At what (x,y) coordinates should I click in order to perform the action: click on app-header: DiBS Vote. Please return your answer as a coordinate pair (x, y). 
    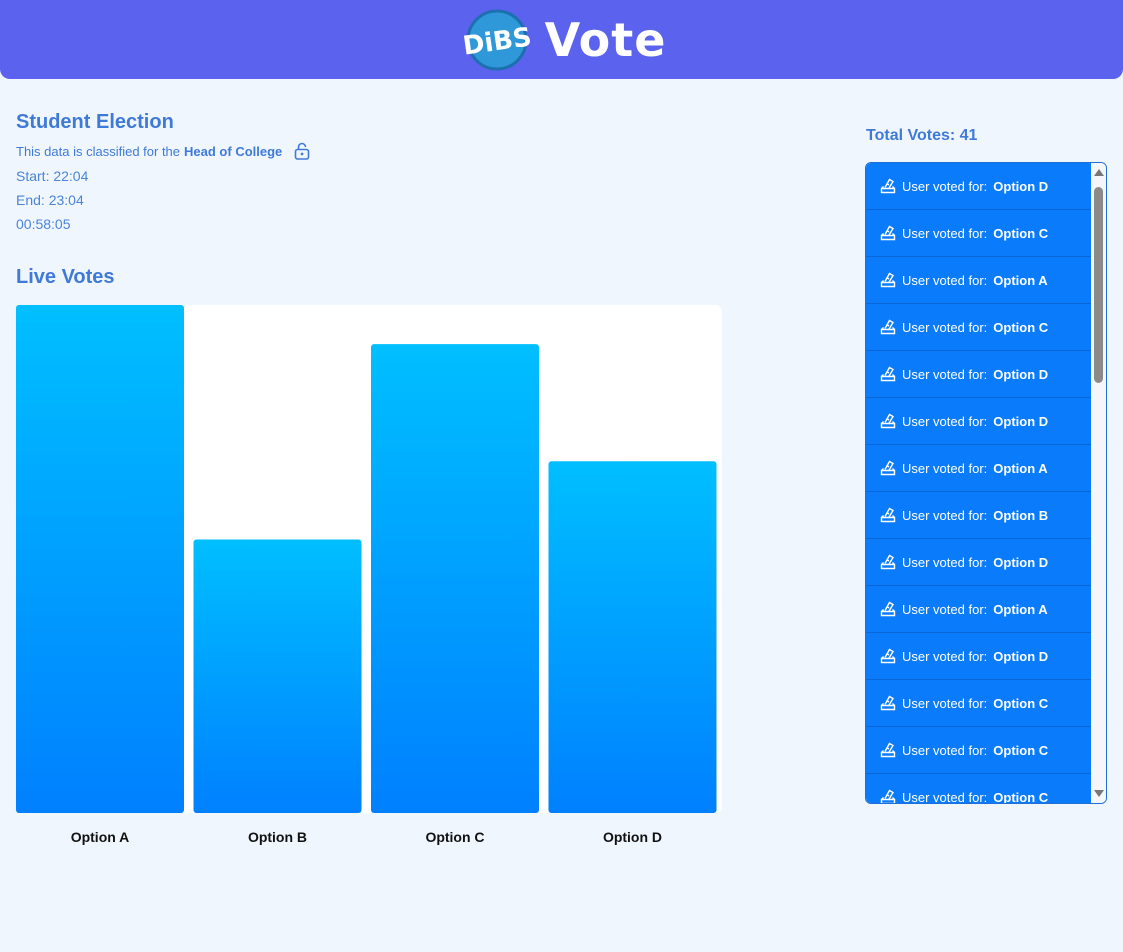
    Looking at the image, I should click on (561, 39).